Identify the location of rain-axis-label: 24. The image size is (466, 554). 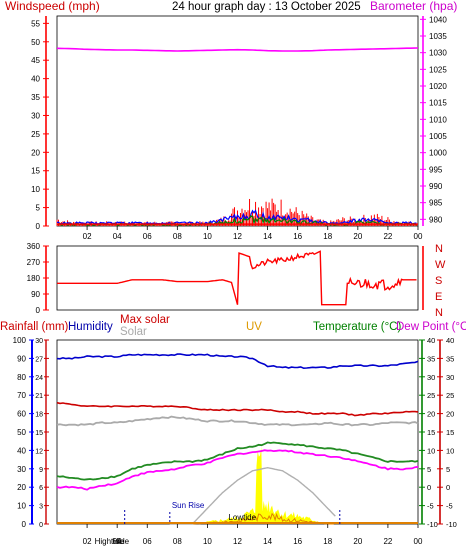
(39, 378).